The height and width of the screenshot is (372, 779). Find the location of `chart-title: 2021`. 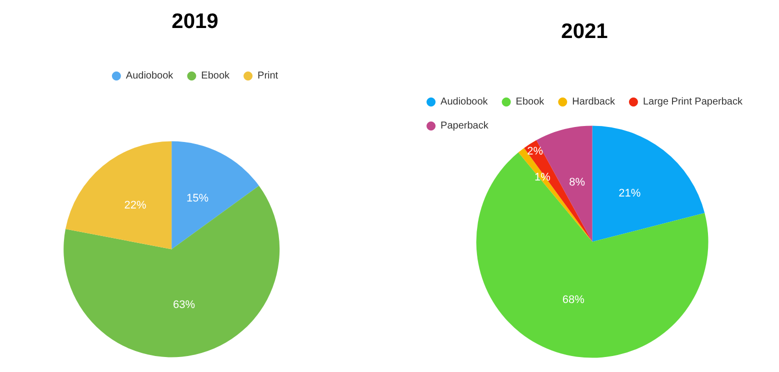

chart-title: 2021 is located at coordinates (584, 31).